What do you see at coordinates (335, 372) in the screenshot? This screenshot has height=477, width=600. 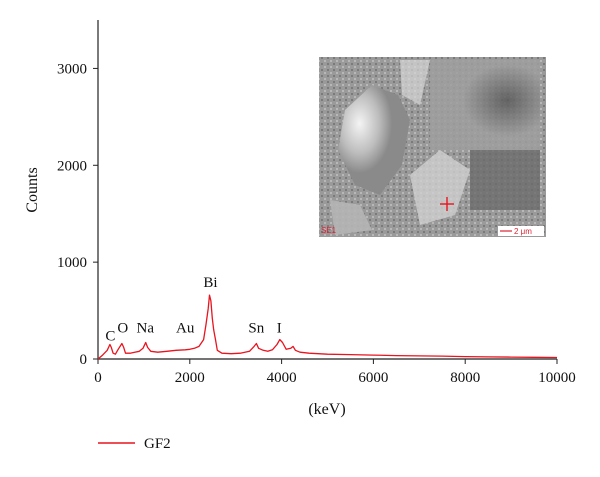 I see `x-axis-ticks: 0 2000 4000 6000 8000 10000` at bounding box center [335, 372].